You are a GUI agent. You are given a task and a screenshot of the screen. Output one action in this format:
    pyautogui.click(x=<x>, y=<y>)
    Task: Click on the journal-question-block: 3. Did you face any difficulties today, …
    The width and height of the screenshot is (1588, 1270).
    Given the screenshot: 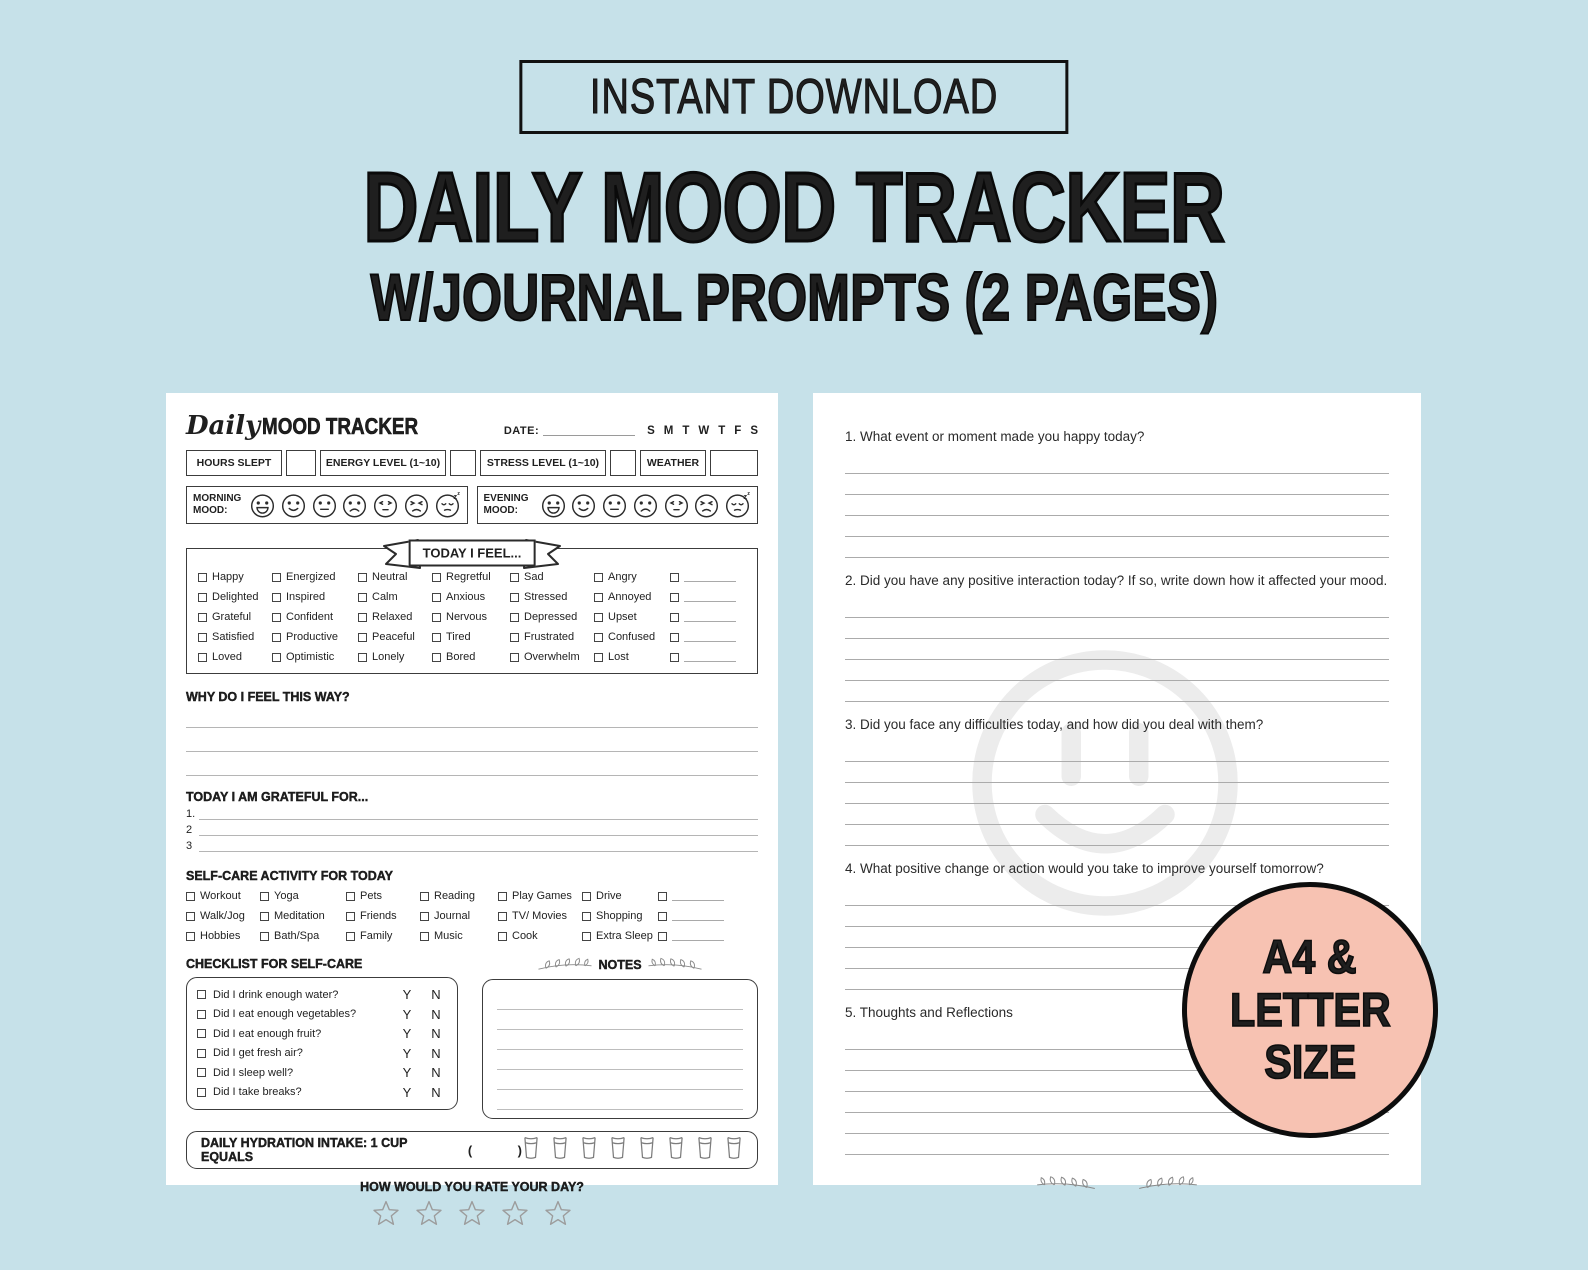 What is the action you would take?
    pyautogui.click(x=1117, y=781)
    